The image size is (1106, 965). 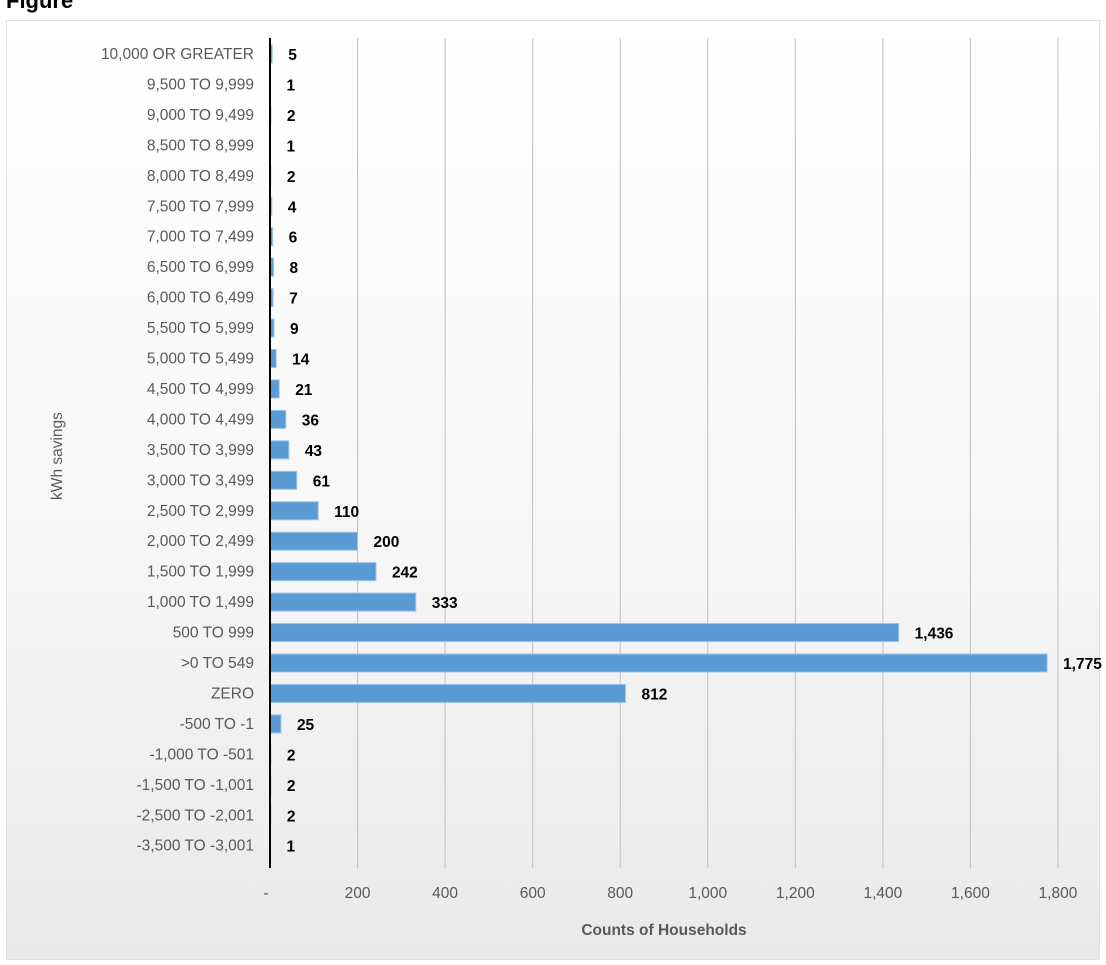 I want to click on value-label: 4, so click(x=292, y=207).